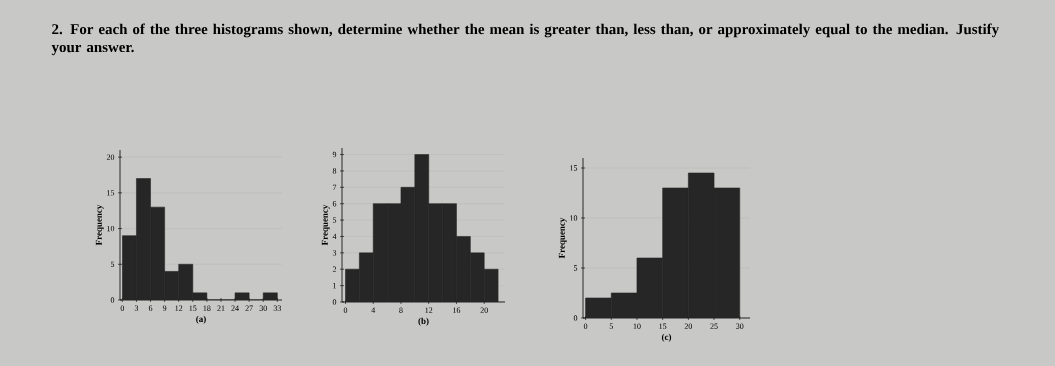  Describe the element at coordinates (666, 337) in the screenshot. I see `x-axis-title: (c)` at that location.